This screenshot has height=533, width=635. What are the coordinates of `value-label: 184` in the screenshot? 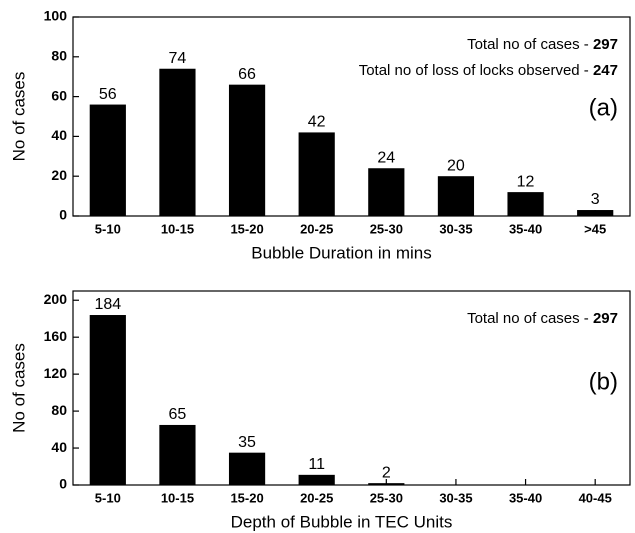 It's located at (107, 304).